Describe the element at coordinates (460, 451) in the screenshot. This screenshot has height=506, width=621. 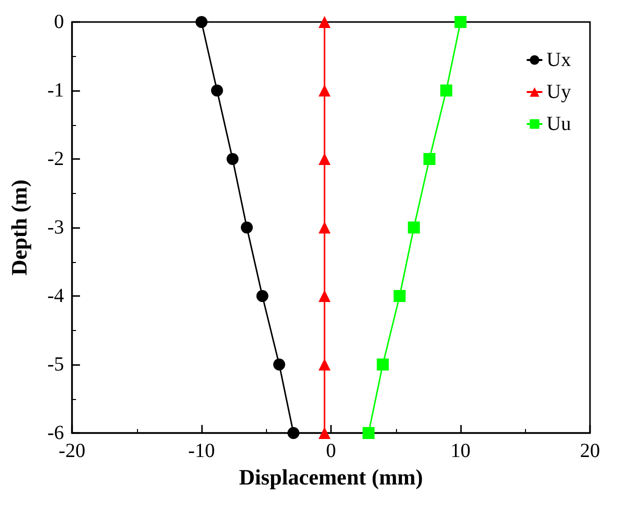
I see `x-tick-label: 10` at that location.